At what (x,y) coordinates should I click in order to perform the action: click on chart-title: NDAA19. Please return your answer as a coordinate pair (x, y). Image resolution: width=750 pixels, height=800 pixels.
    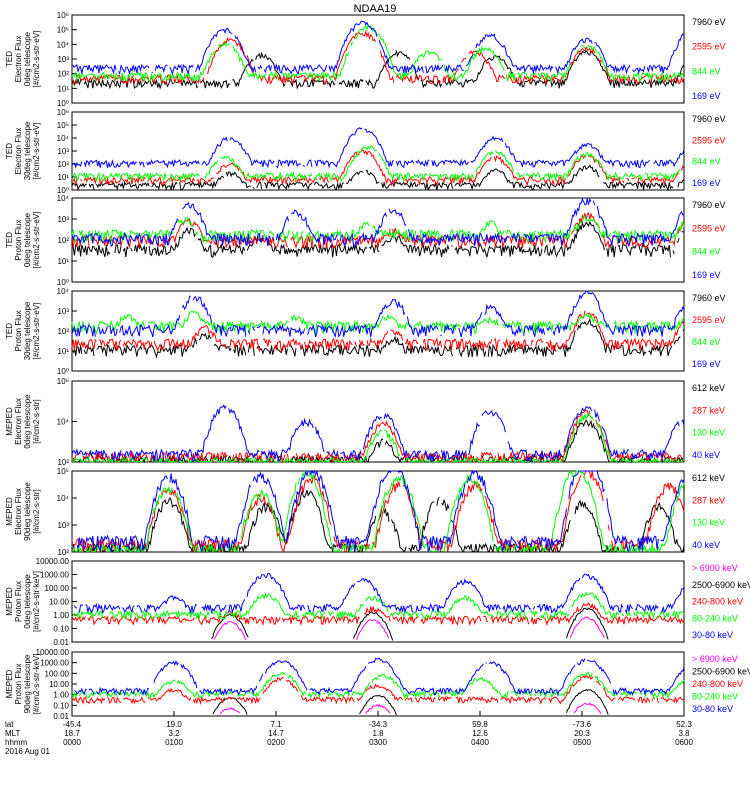
    Looking at the image, I should click on (375, 9).